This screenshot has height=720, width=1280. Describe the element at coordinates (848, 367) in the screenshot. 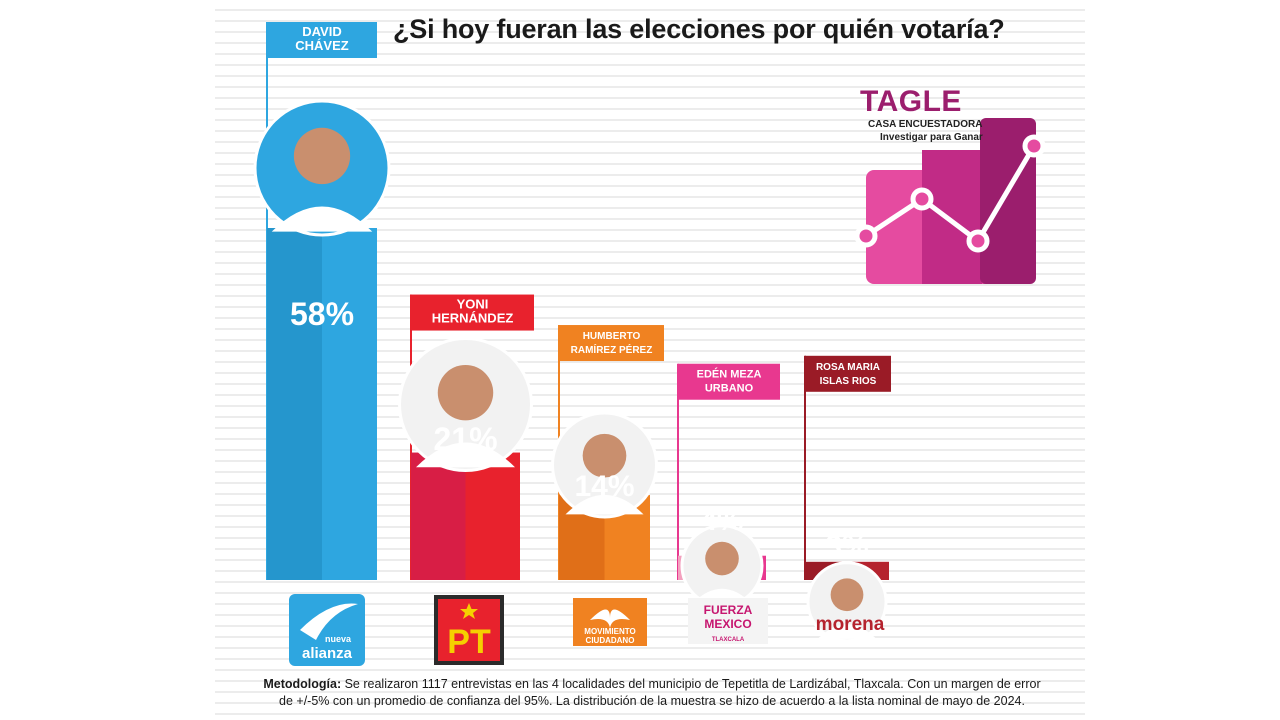

I see `candidate-name-line: ROSA MARIA` at that location.